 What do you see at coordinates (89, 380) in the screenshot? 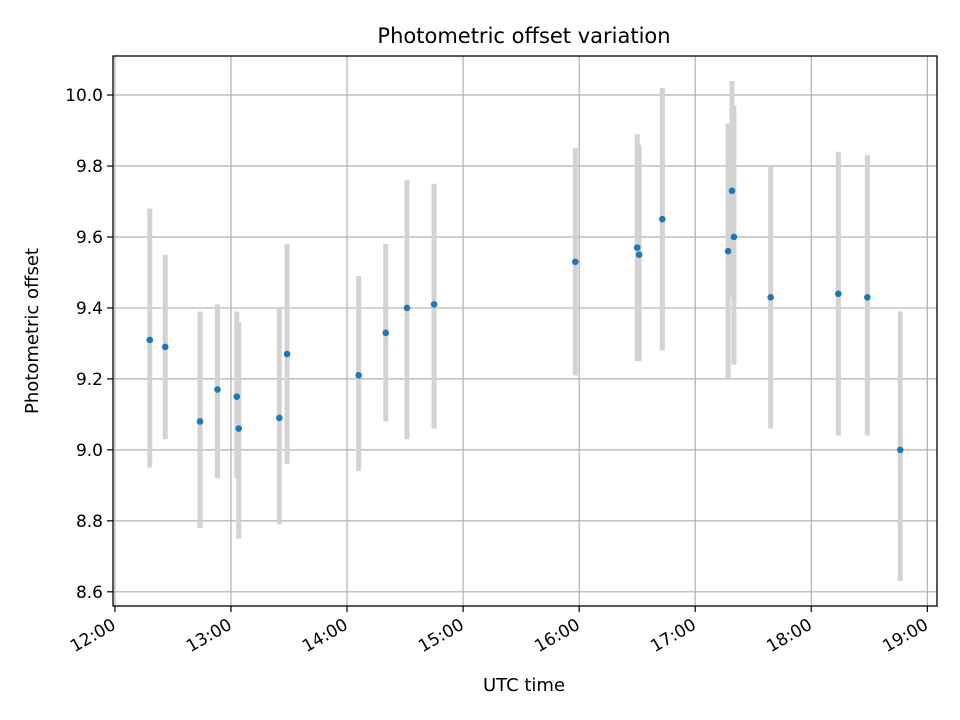
I see `y-tick-label: 9.2` at bounding box center [89, 380].